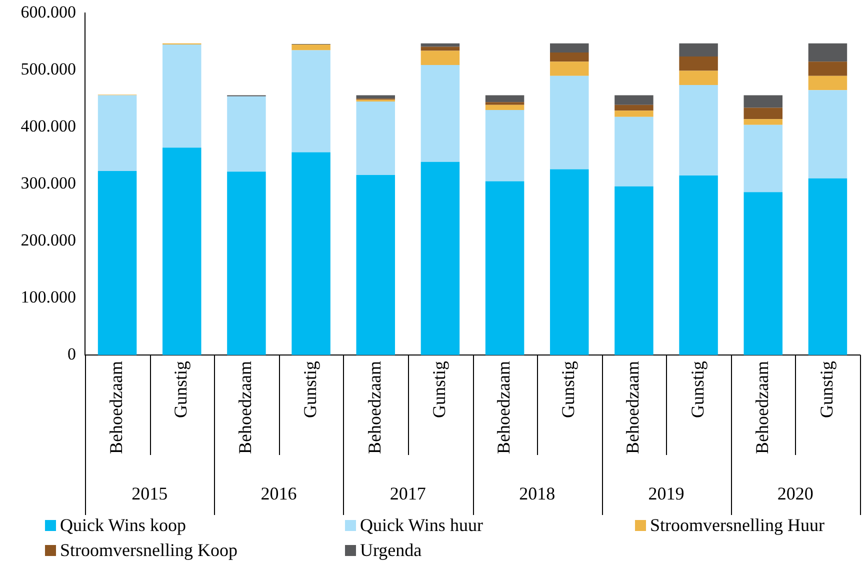  Describe the element at coordinates (123, 525) in the screenshot. I see `legend-label: Quick Wins koop` at that location.